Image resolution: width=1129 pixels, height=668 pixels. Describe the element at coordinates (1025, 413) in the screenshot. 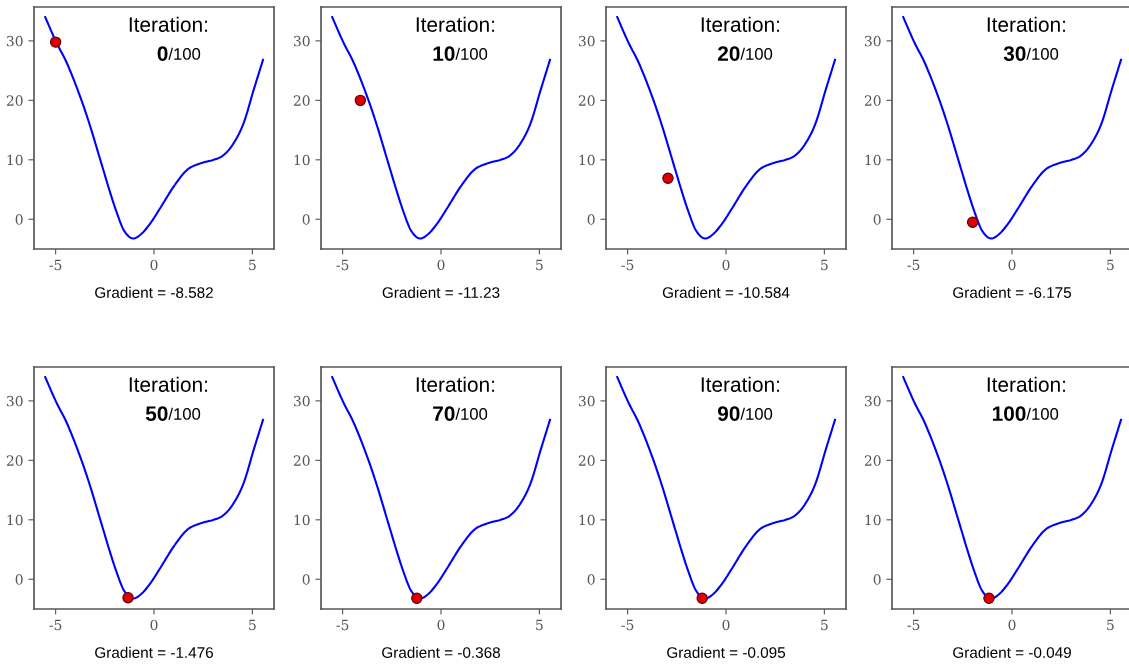

I see `text: 100/100` at that location.